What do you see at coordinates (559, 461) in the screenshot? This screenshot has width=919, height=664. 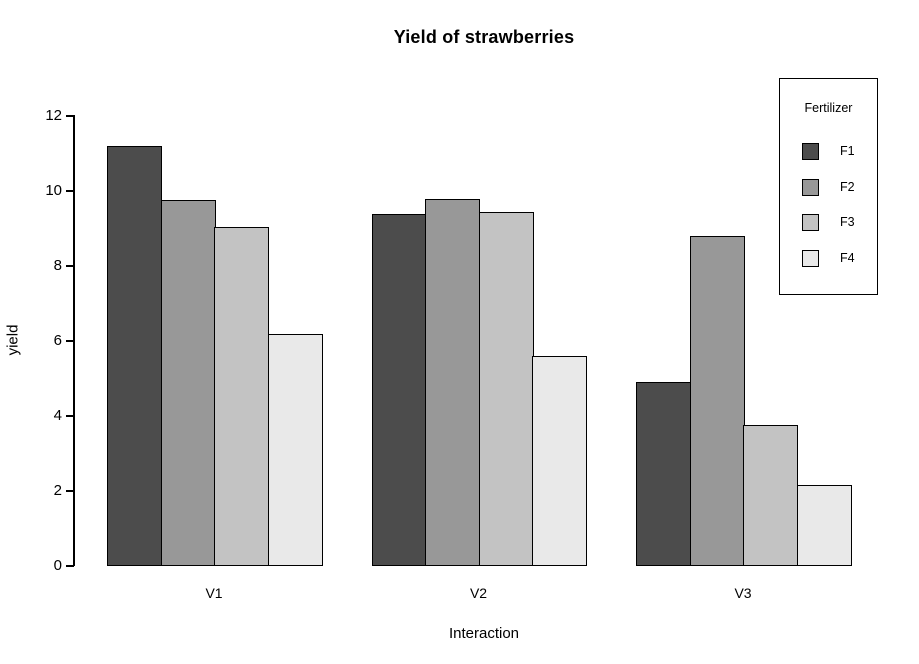 I see `bar-v2-f4` at bounding box center [559, 461].